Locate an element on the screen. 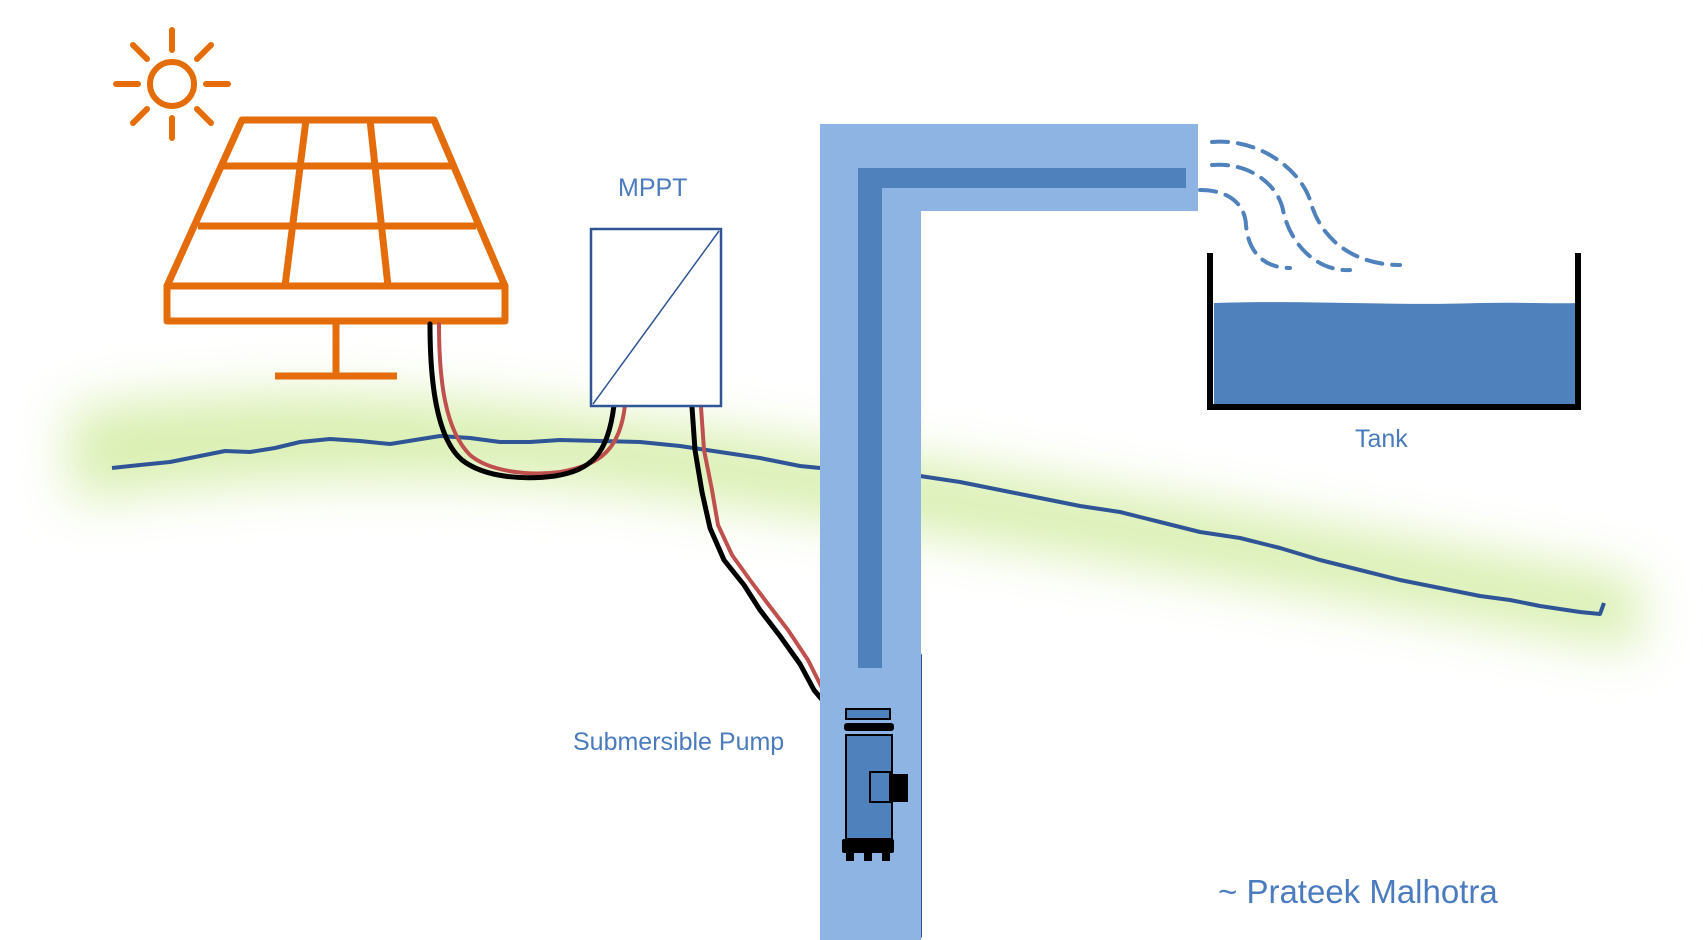 Image resolution: width=1703 pixels, height=940 pixels. sun-icon is located at coordinates (172, 84).